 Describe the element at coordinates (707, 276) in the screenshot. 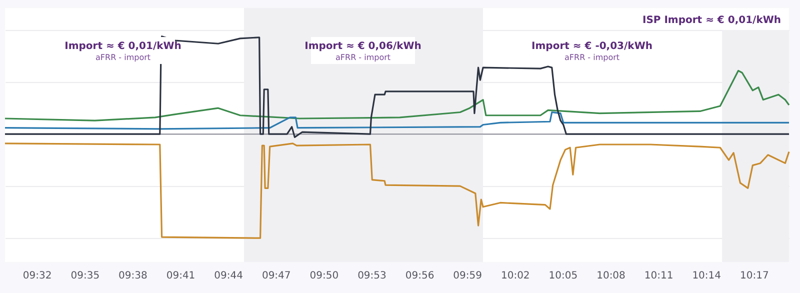

I see `x-tick-label: 10:14` at that location.